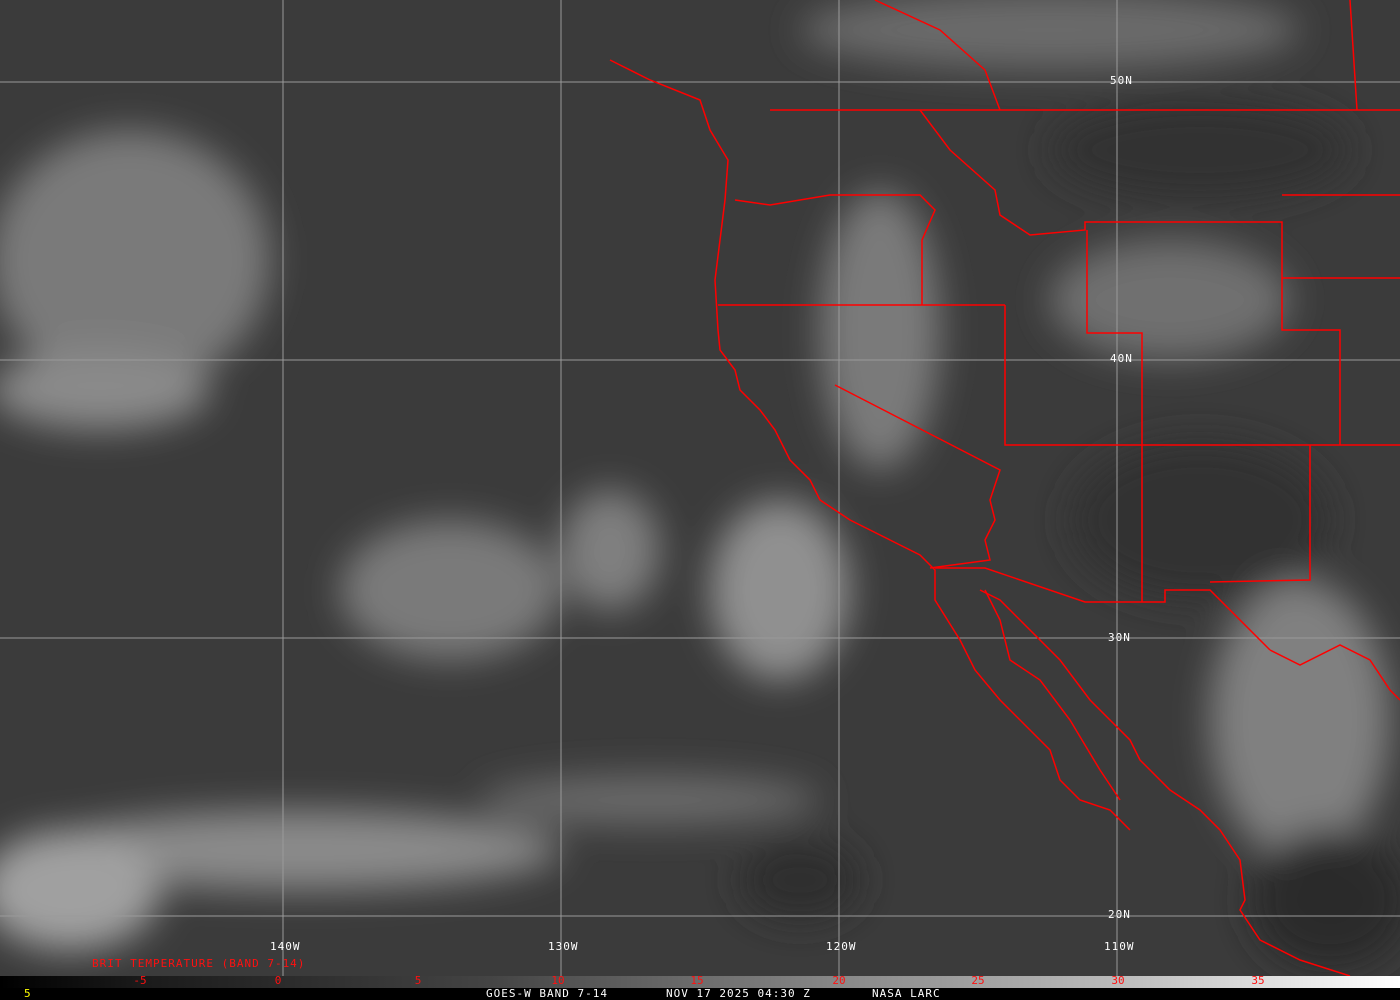  I want to click on footer-left-value: 5, so click(28, 993).